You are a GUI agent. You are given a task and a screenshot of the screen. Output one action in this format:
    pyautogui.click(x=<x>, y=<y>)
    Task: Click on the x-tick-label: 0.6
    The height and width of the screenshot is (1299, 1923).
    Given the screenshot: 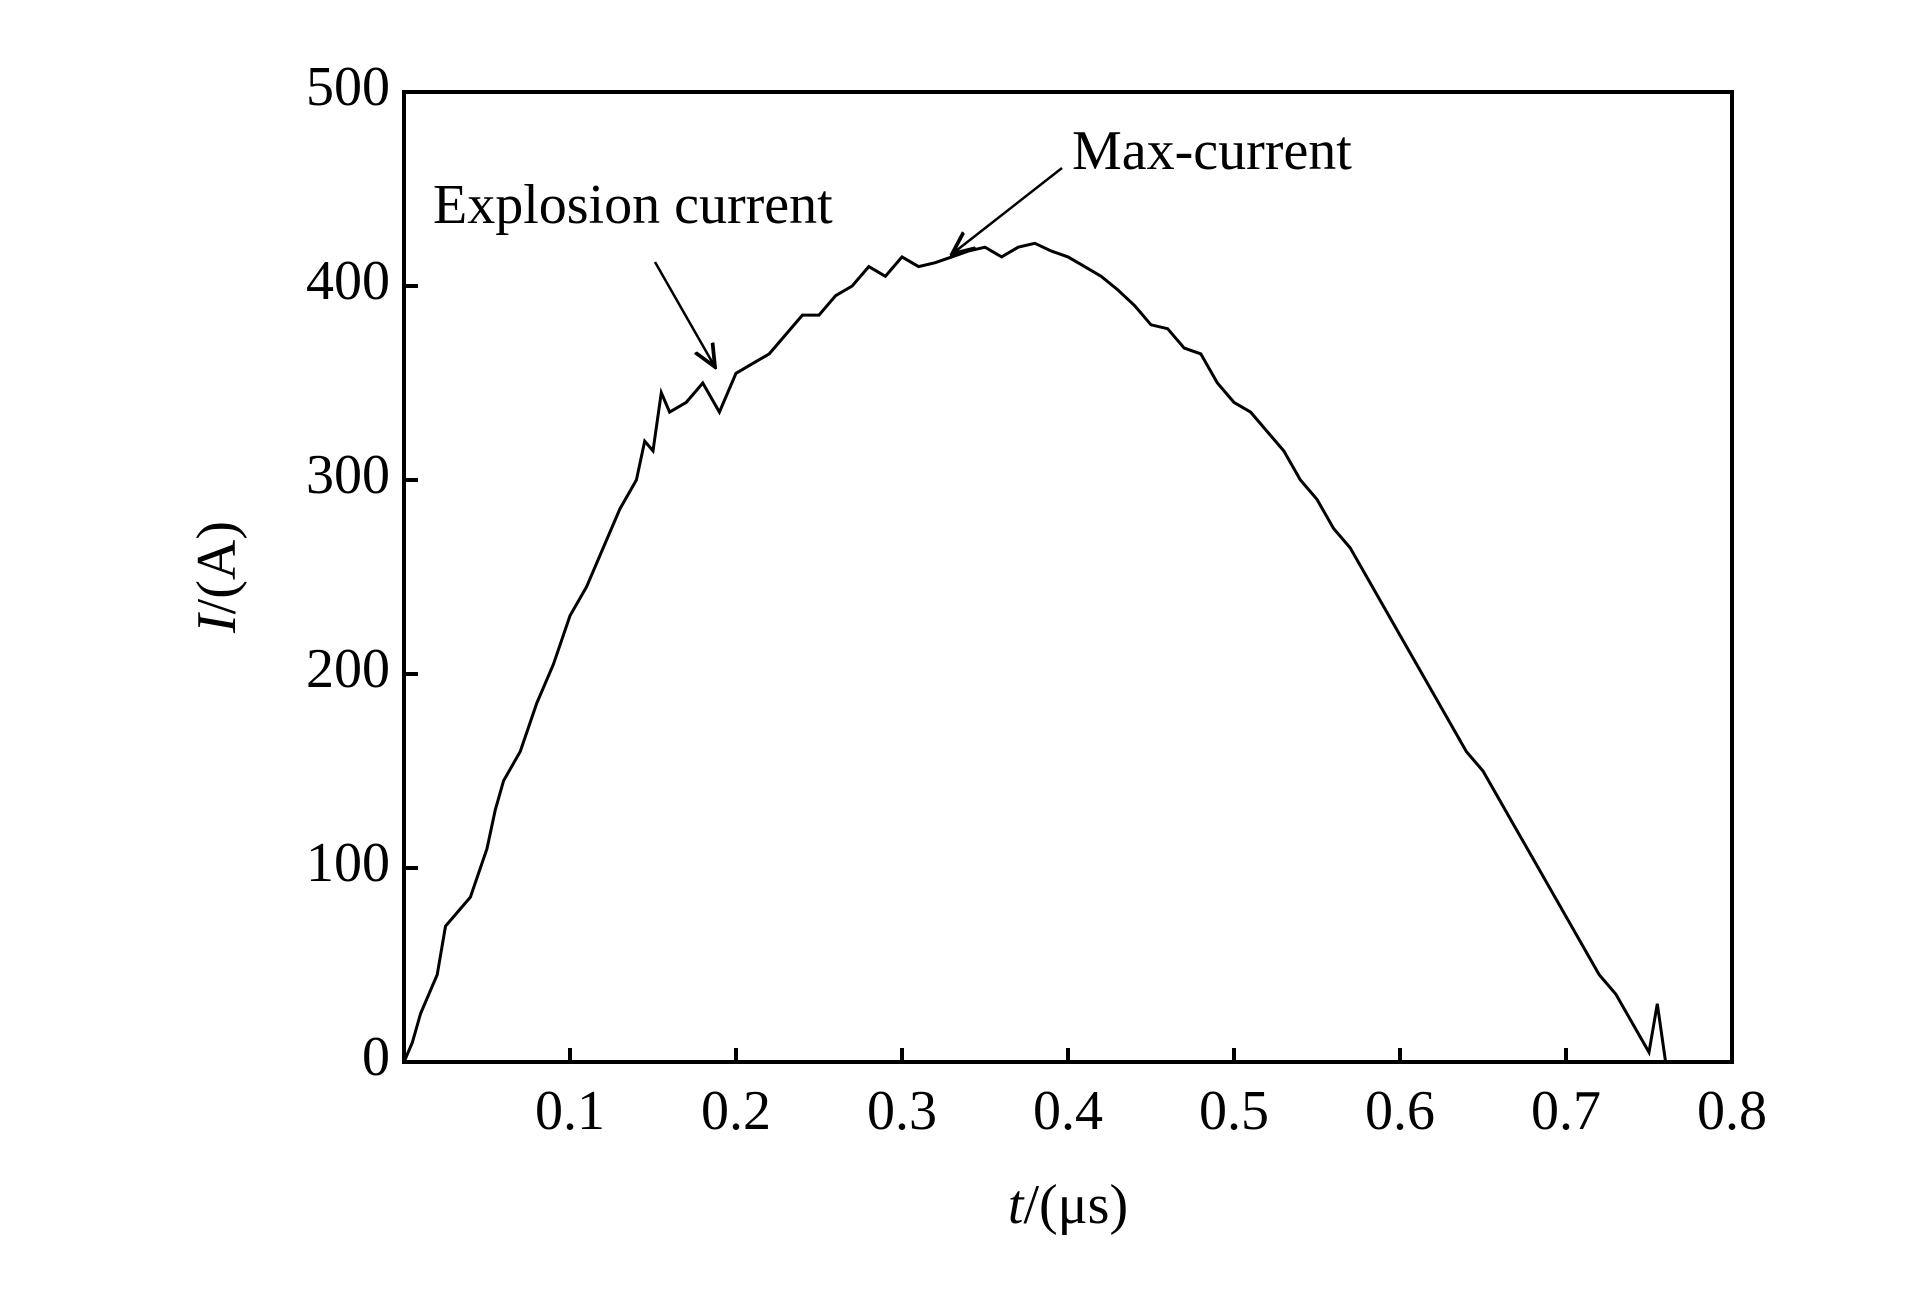 What is the action you would take?
    pyautogui.click(x=1400, y=1111)
    